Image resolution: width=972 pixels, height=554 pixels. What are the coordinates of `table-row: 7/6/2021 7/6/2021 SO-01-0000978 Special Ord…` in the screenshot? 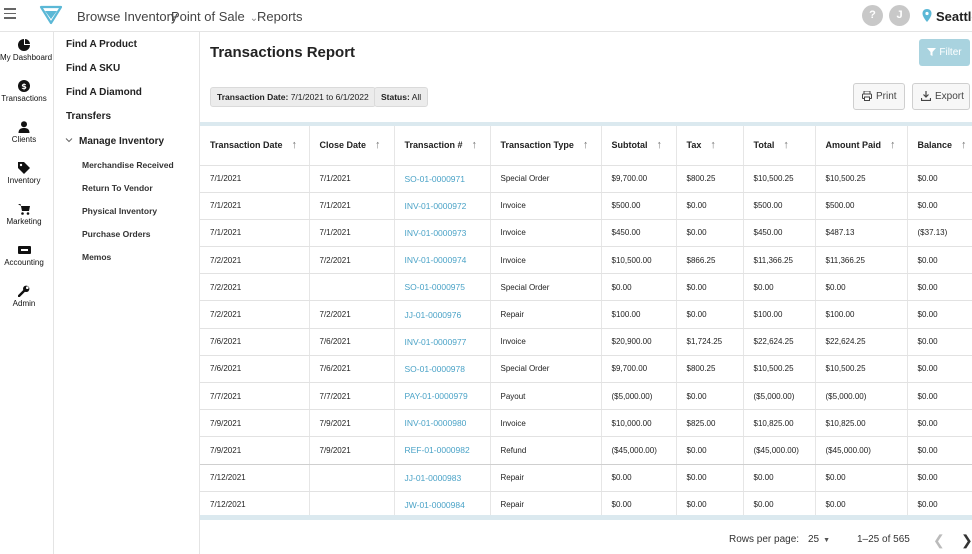 It's located at (586, 369).